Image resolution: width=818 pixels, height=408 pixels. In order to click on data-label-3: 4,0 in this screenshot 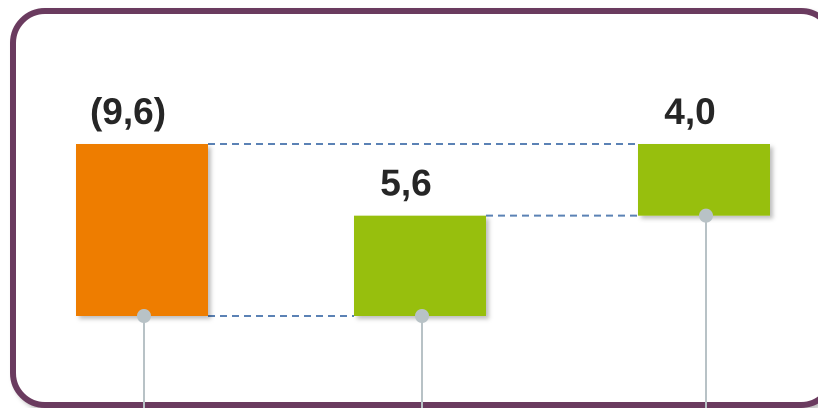, I will do `click(689, 111)`.